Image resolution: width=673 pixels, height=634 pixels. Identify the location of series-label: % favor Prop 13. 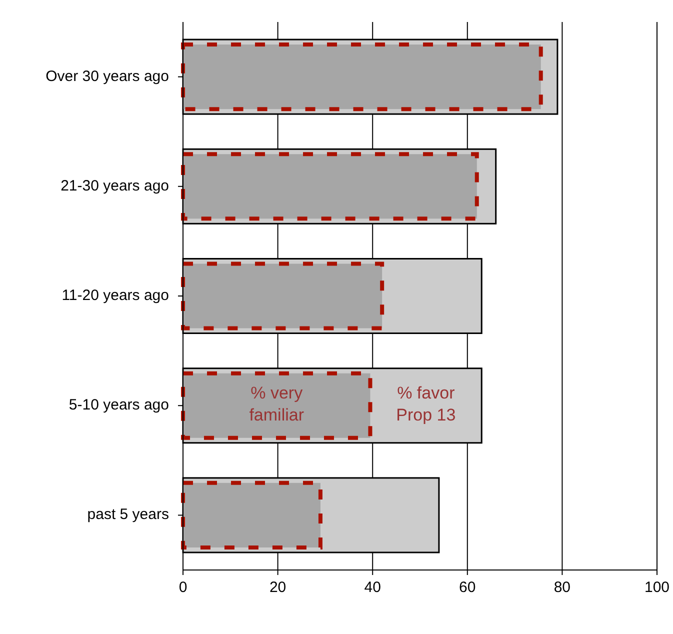
(426, 405).